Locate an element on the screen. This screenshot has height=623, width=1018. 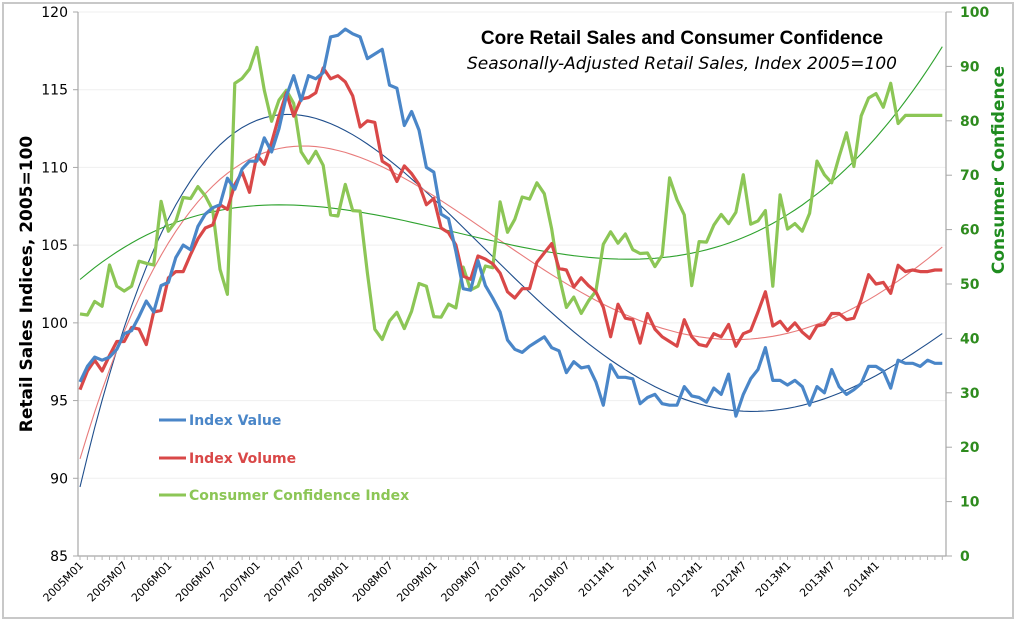
y-axis-label: Retail Sales Indices, 2005=100 is located at coordinates (27, 284).